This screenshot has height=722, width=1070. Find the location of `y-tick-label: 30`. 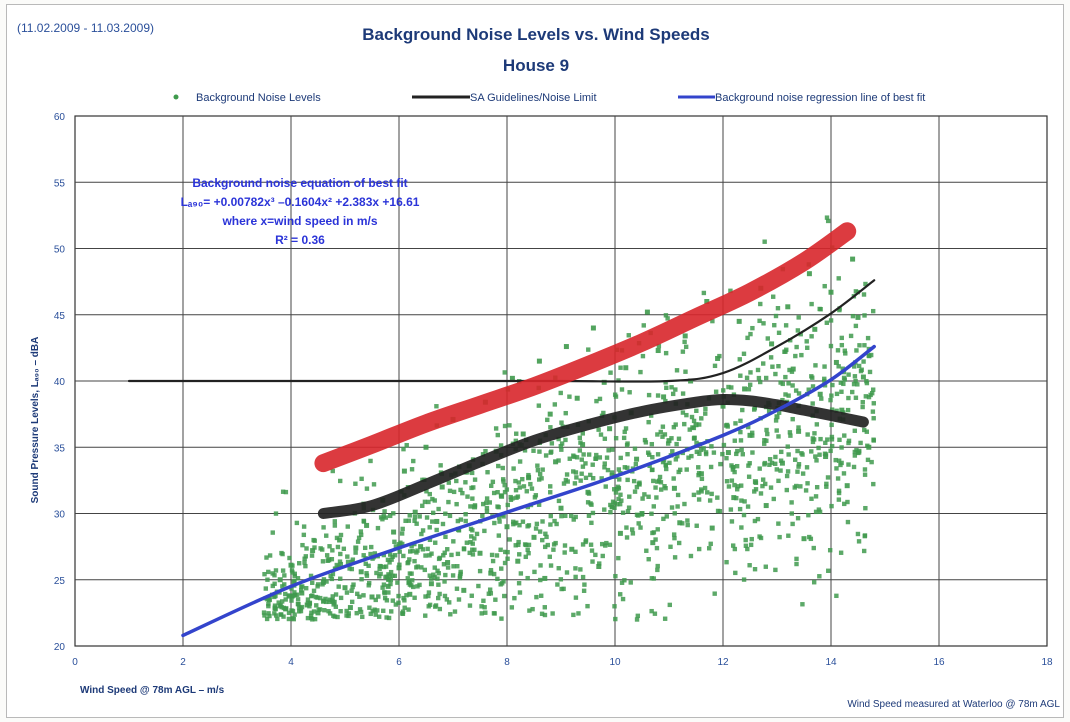

y-tick-label: 30 is located at coordinates (60, 515).